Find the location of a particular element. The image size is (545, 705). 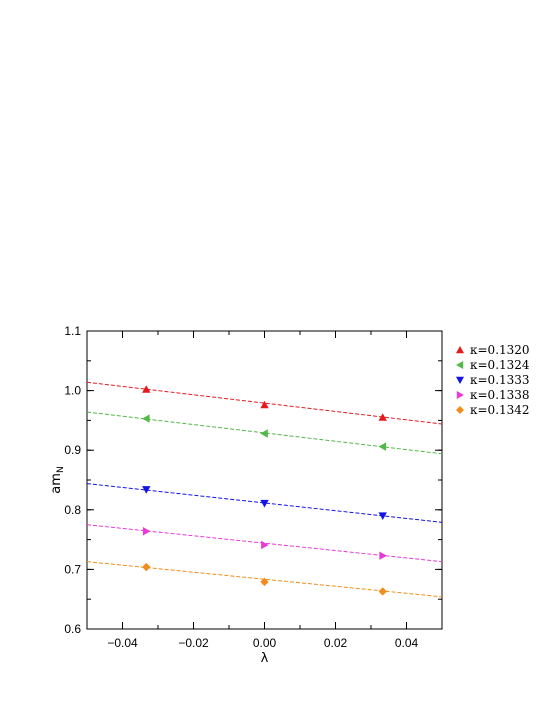

legend-label-3: κ=0.1333 is located at coordinates (500, 380).